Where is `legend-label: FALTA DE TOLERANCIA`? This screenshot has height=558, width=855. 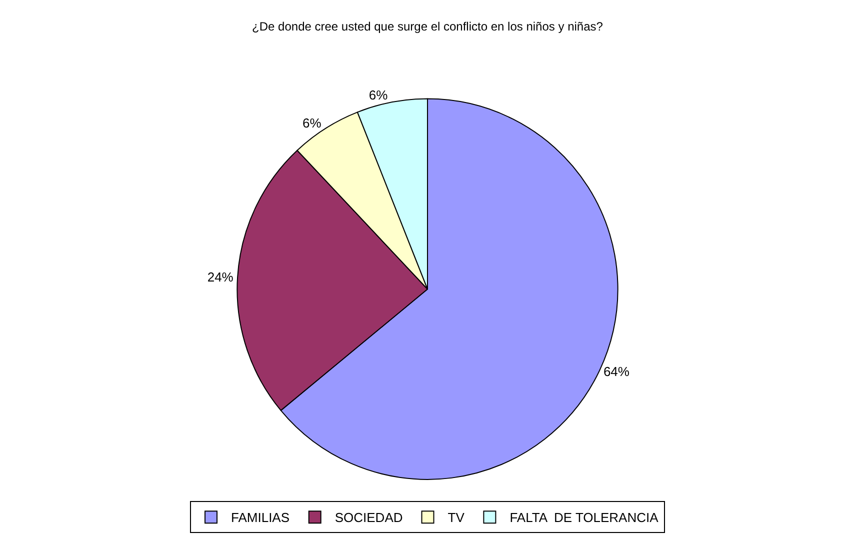 legend-label: FALTA DE TOLERANCIA is located at coordinates (584, 518).